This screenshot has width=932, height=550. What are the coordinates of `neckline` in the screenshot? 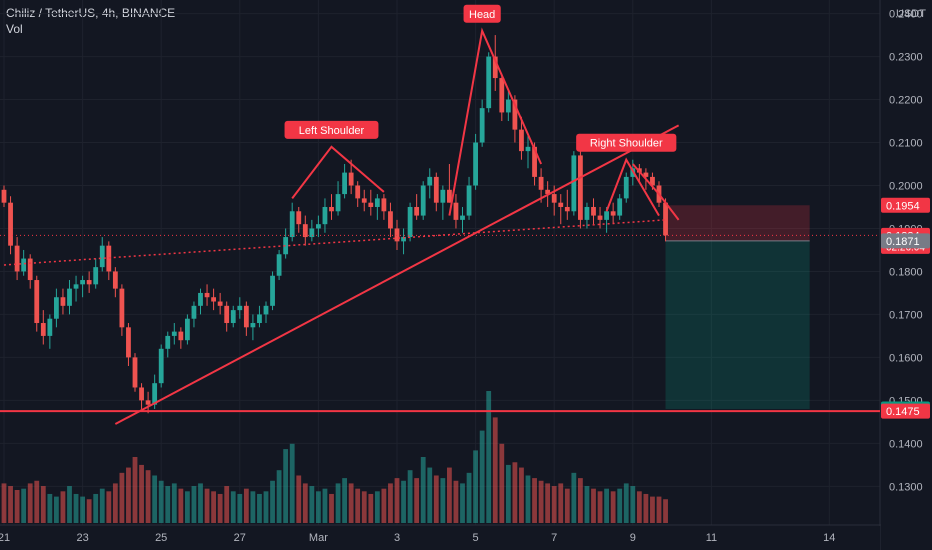 It's located at (334, 242).